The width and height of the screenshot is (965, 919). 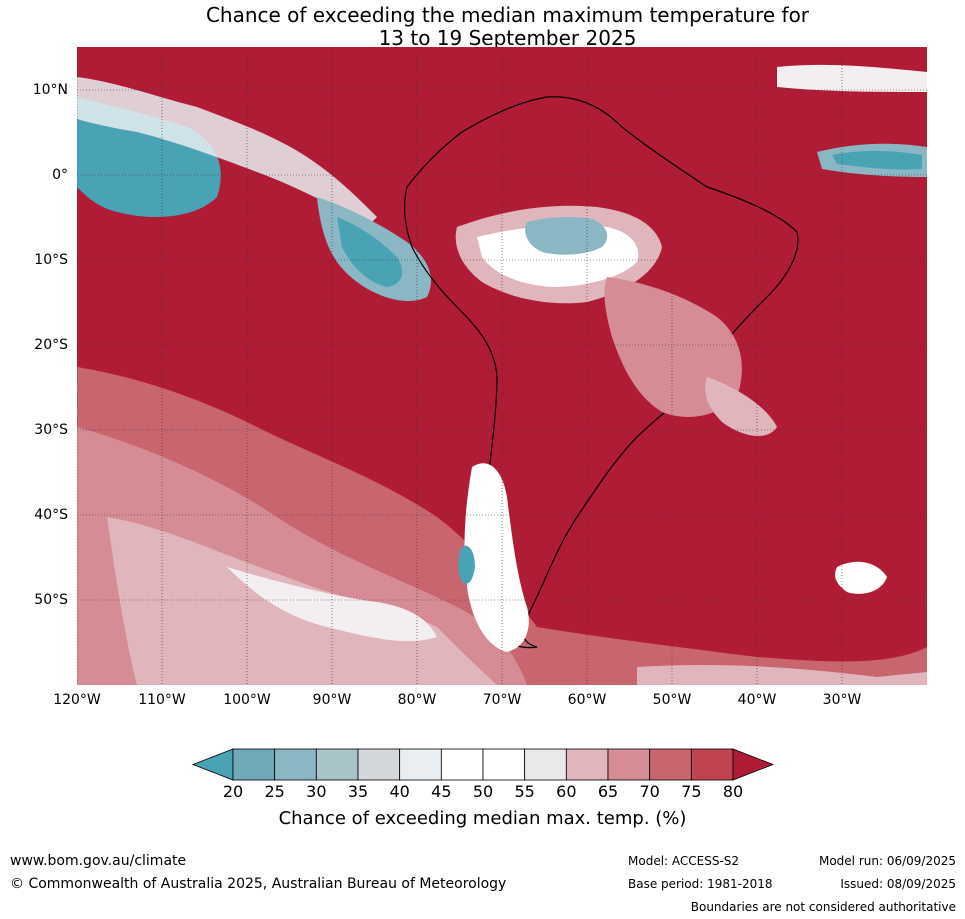 What do you see at coordinates (684, 861) in the screenshot?
I see `footer-model: Model: ACCESS-S2` at bounding box center [684, 861].